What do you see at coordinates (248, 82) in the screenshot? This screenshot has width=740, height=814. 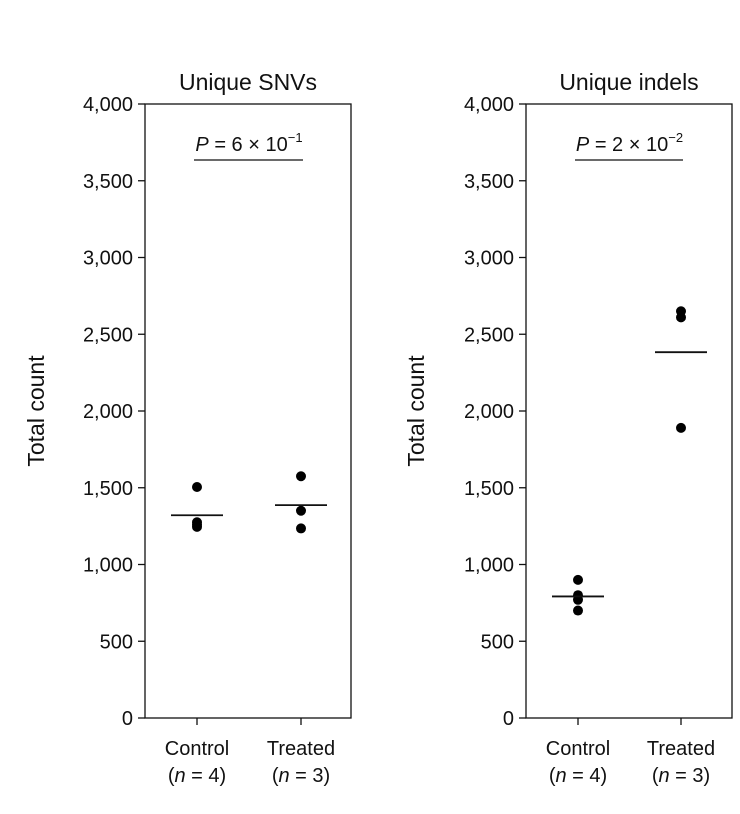 I see `chart-title: Unique SNVs` at bounding box center [248, 82].